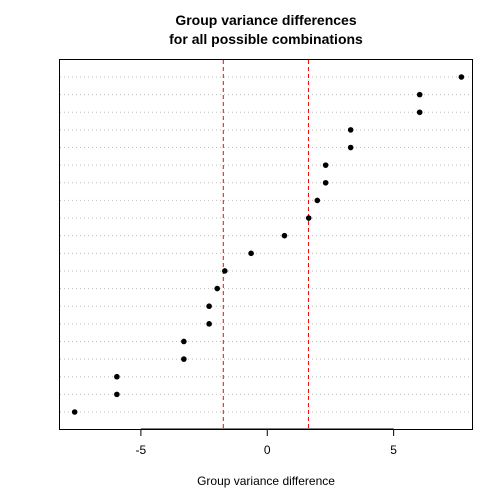 The image size is (504, 504). What do you see at coordinates (266, 39) in the screenshot?
I see `chart-subtitle: for all possible combinations` at bounding box center [266, 39].